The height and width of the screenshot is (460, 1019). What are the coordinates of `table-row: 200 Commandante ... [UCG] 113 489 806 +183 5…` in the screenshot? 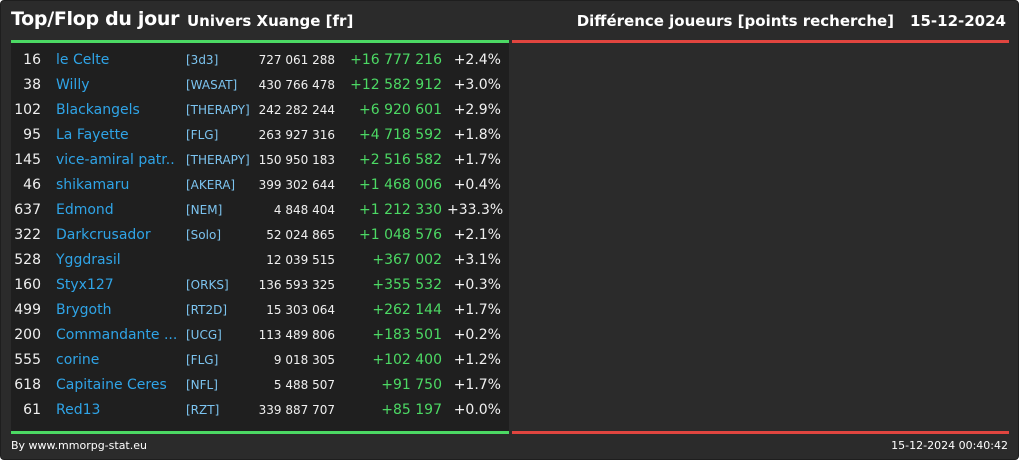 It's located at (260, 335).